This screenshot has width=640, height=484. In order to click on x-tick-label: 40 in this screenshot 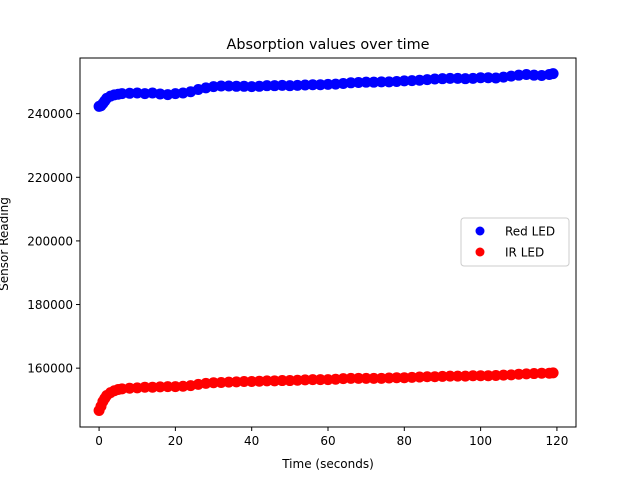, I will do `click(251, 441)`.